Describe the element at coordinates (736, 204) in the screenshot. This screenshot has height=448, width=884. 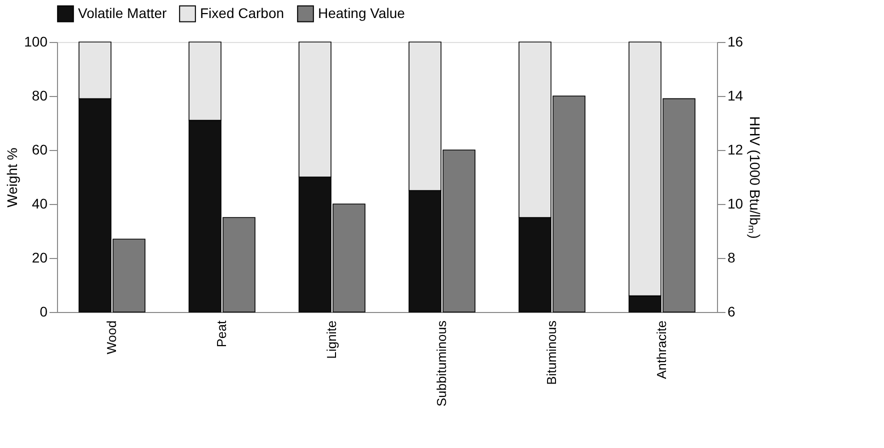
I see `y2-tick-label: 10` at that location.